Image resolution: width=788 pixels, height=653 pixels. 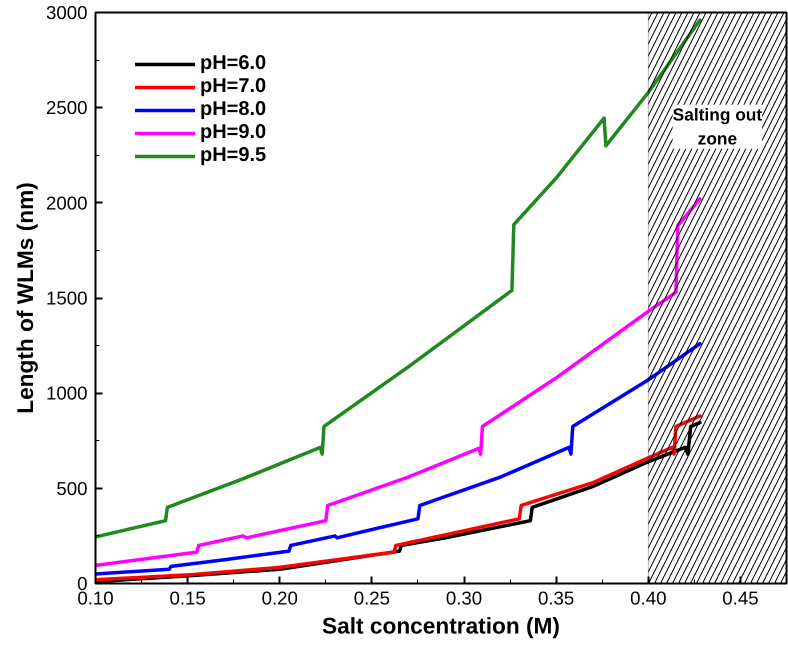 I want to click on y-tick-label: 2000, so click(x=67, y=203).